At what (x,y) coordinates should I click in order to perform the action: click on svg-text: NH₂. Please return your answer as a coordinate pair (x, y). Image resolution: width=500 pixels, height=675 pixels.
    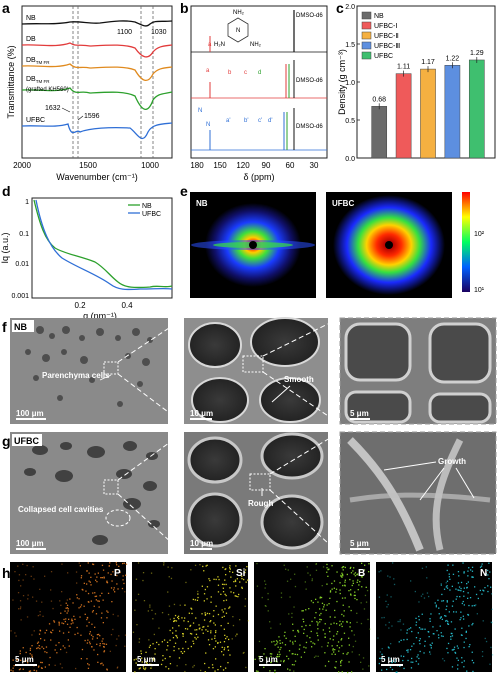
    Looking at the image, I should click on (256, 45).